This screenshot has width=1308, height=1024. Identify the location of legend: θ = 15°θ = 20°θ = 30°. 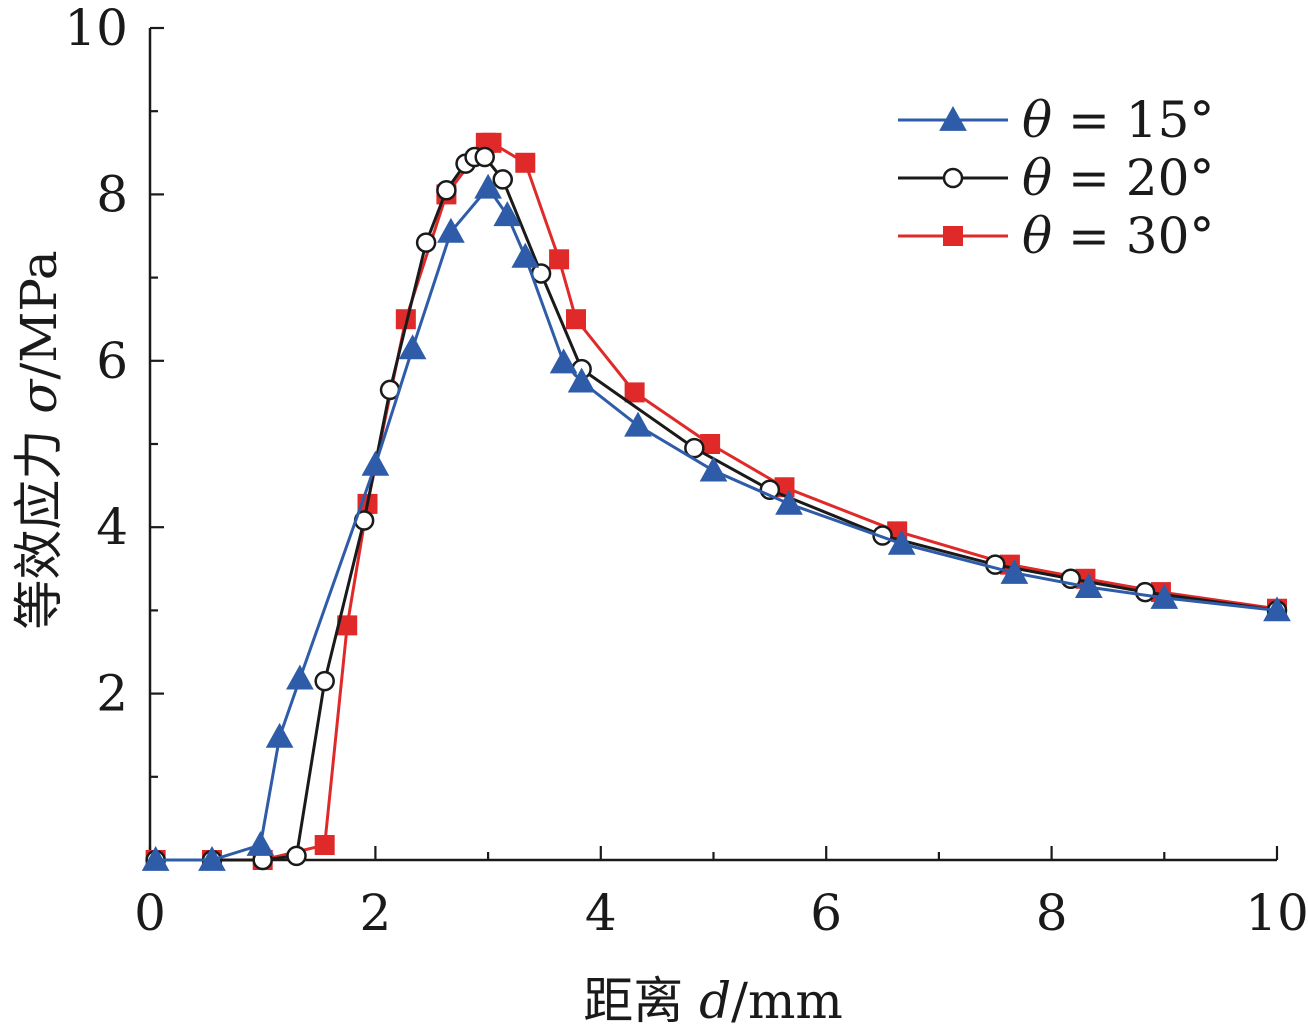
(1056, 178).